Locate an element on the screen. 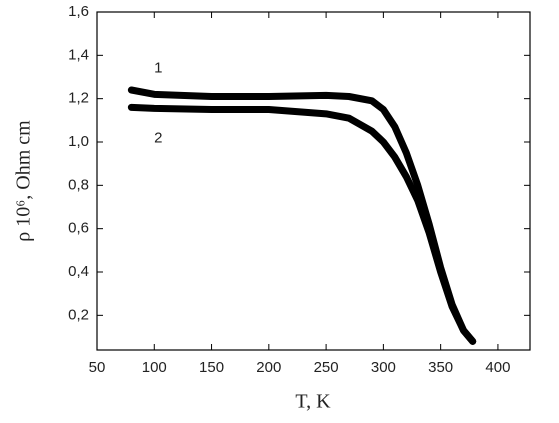  x-tick-label: 400 is located at coordinates (497, 367).